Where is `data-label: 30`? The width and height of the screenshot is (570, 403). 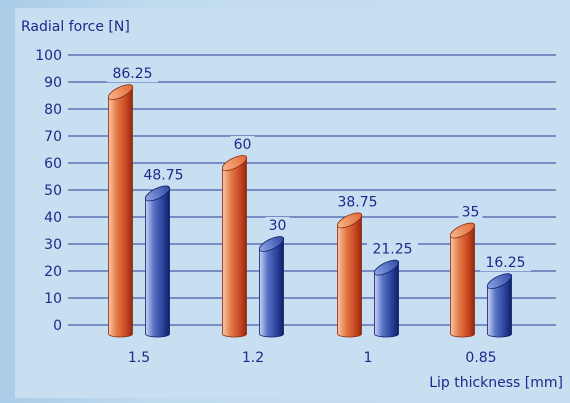
data-label: 30 is located at coordinates (278, 226).